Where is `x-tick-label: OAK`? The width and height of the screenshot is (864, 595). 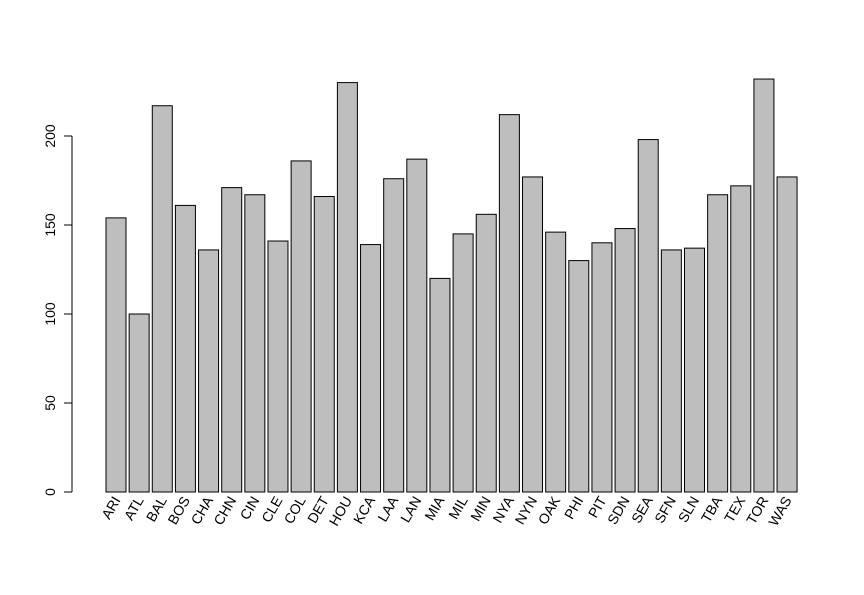
x-tick-label: OAK is located at coordinates (549, 510).